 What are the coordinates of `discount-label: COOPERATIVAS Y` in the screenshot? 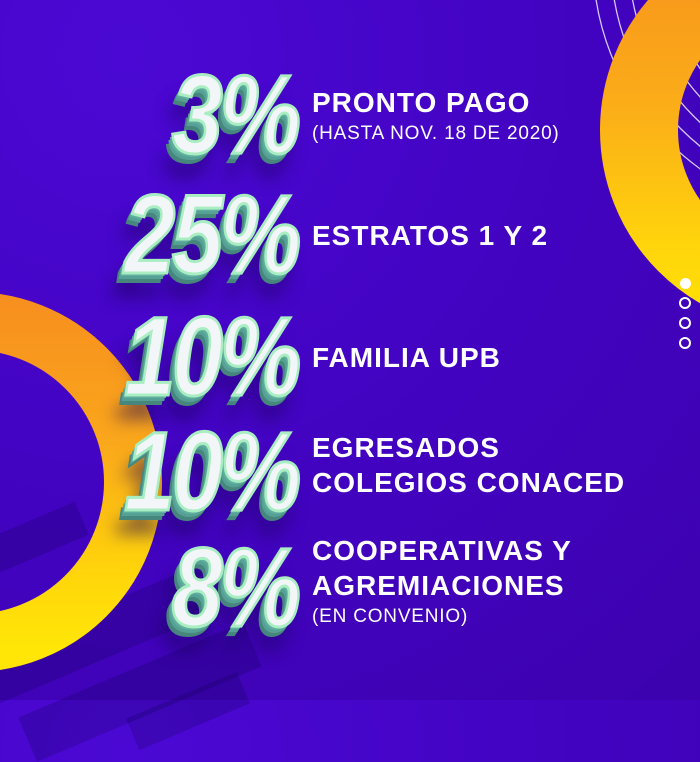 It's located at (442, 550).